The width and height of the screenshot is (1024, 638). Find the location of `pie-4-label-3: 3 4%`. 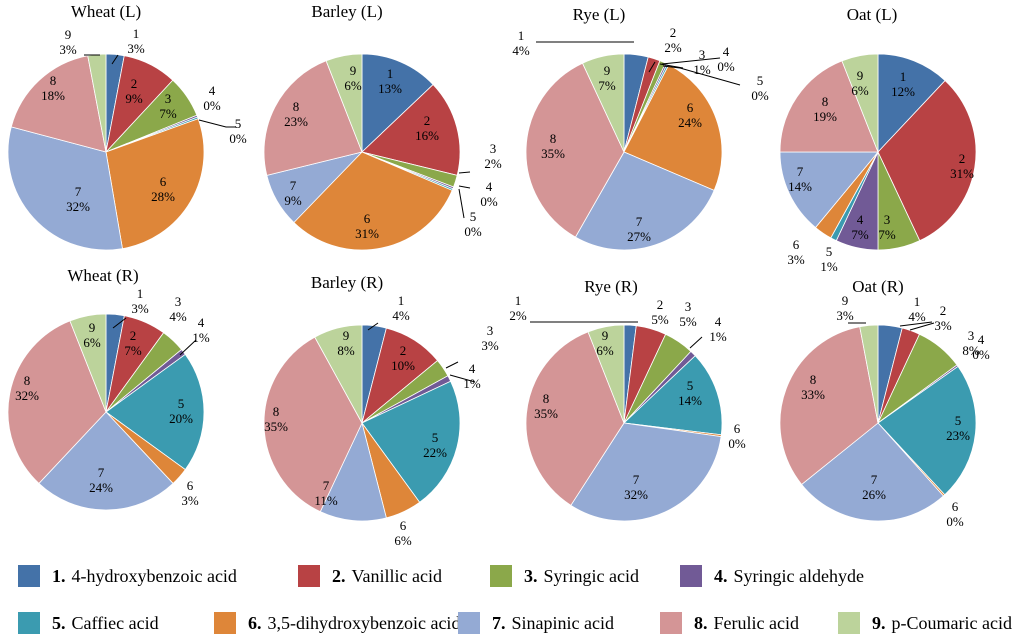

pie-4-label-3: 3 4% is located at coordinates (178, 309).